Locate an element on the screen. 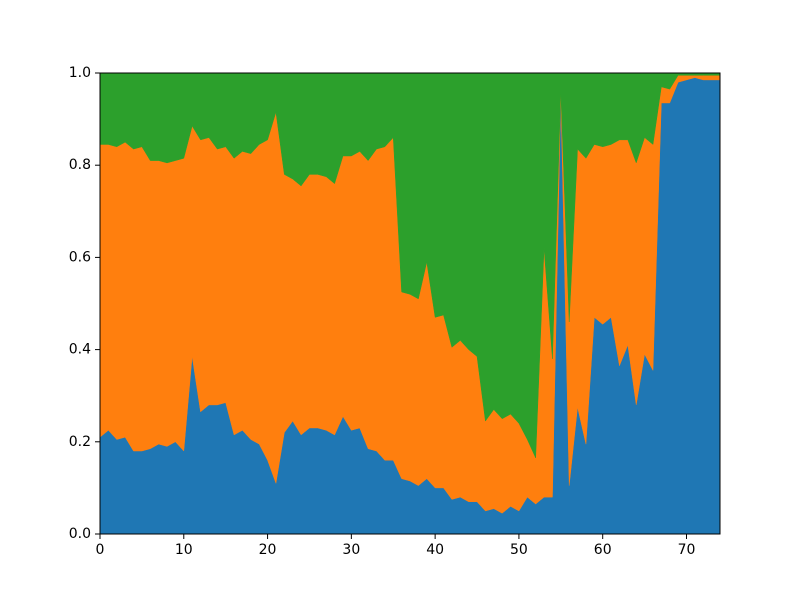 The image size is (800, 604). x-tick-label: 40 is located at coordinates (435, 550).